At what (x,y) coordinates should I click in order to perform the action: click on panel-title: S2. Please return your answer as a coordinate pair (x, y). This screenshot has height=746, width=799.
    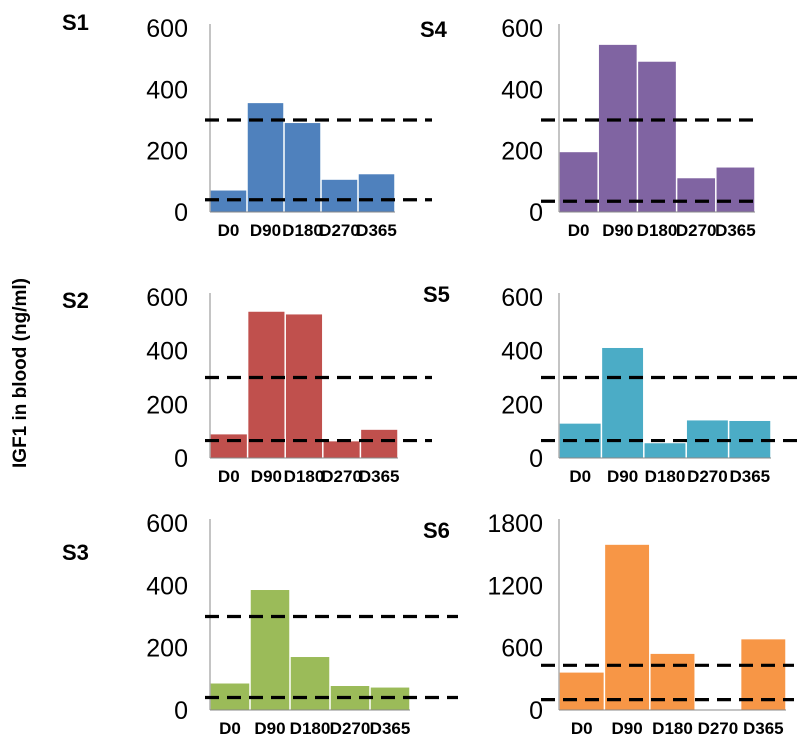
    Looking at the image, I should click on (75, 300).